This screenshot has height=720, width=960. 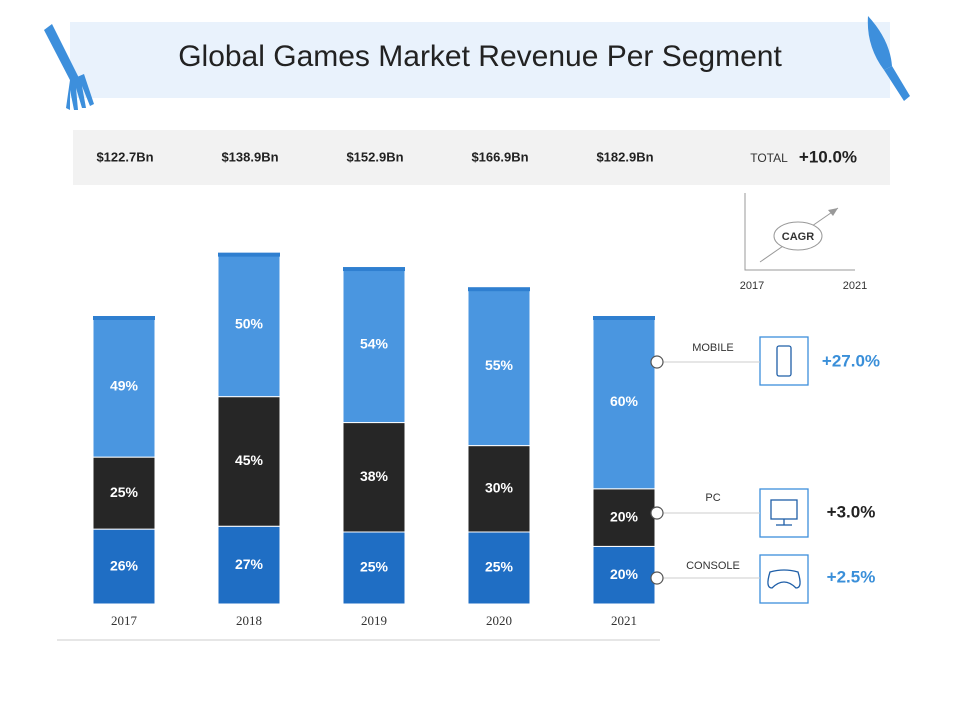 What do you see at coordinates (784, 470) in the screenshot?
I see `icons` at bounding box center [784, 470].